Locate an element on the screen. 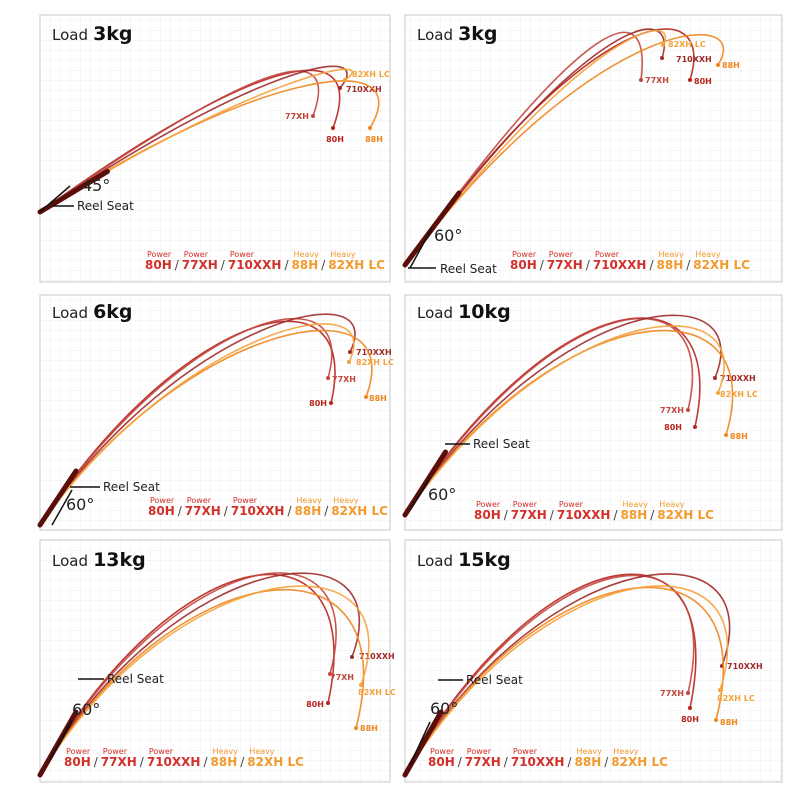  load-value: 13kg is located at coordinates (119, 560).